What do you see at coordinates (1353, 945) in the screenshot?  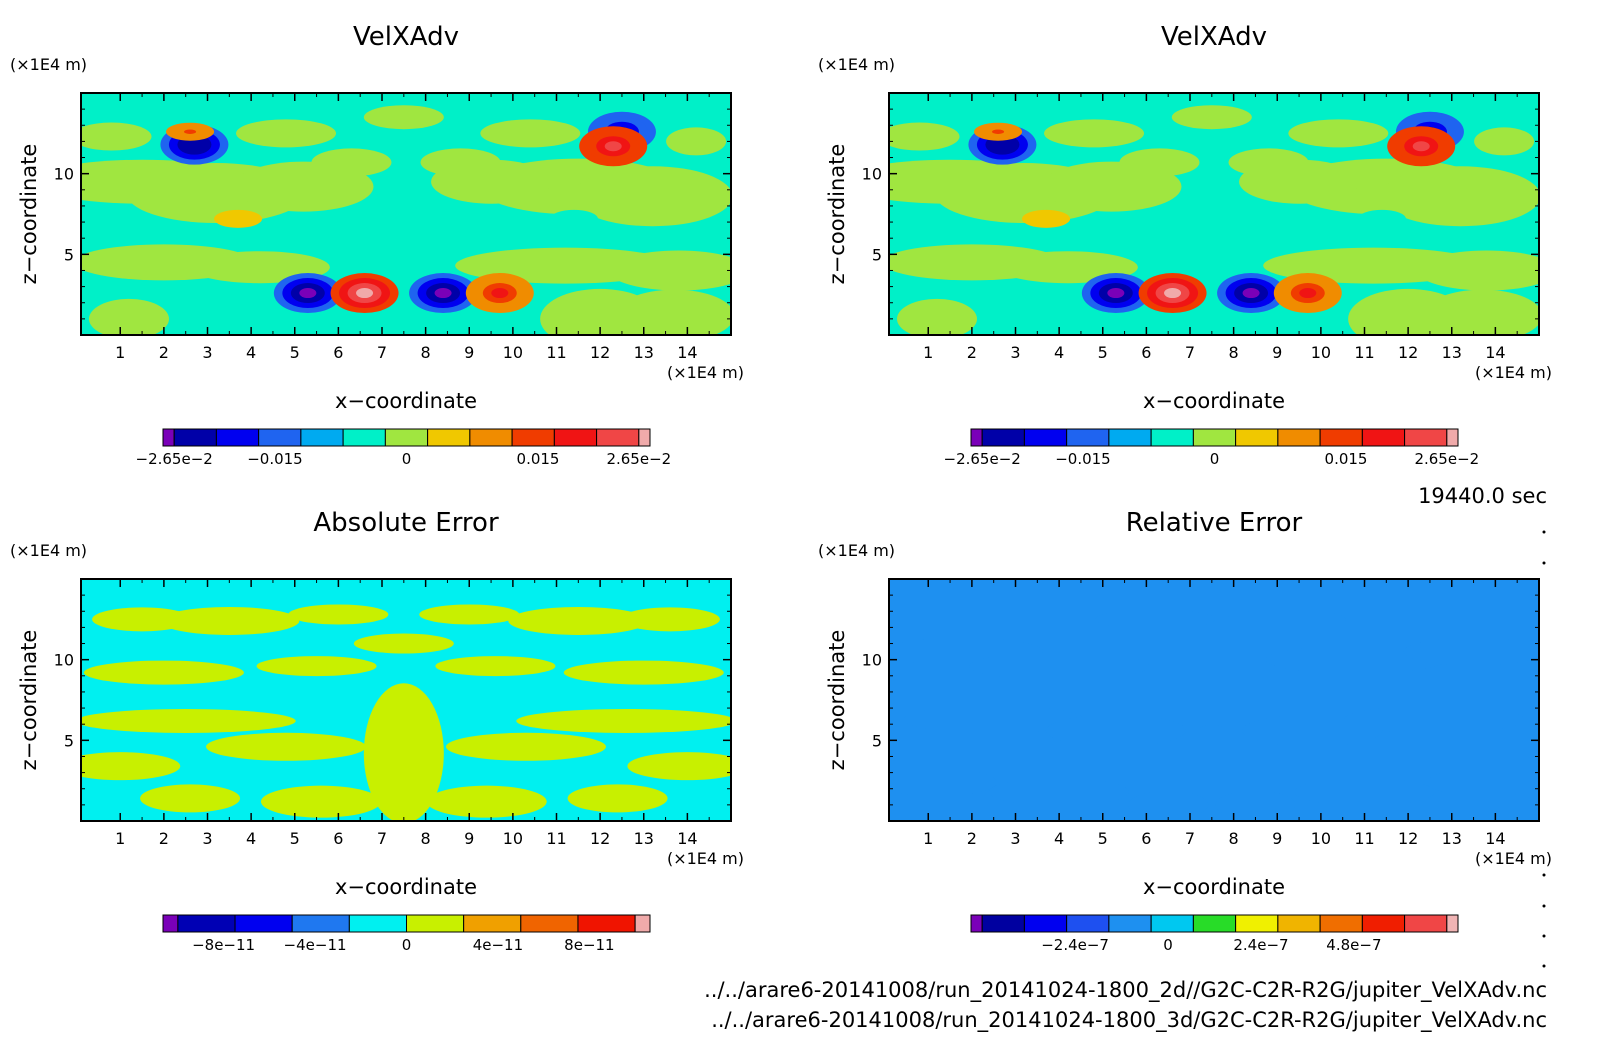 I see `colorbar-label: 4.8e−7` at bounding box center [1353, 945].